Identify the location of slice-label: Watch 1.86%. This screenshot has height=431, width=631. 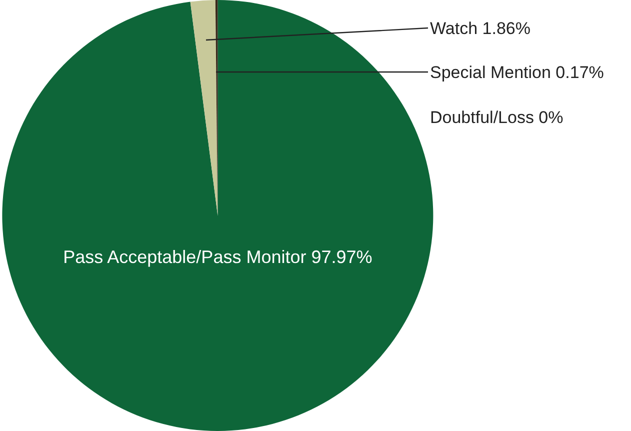
(480, 28).